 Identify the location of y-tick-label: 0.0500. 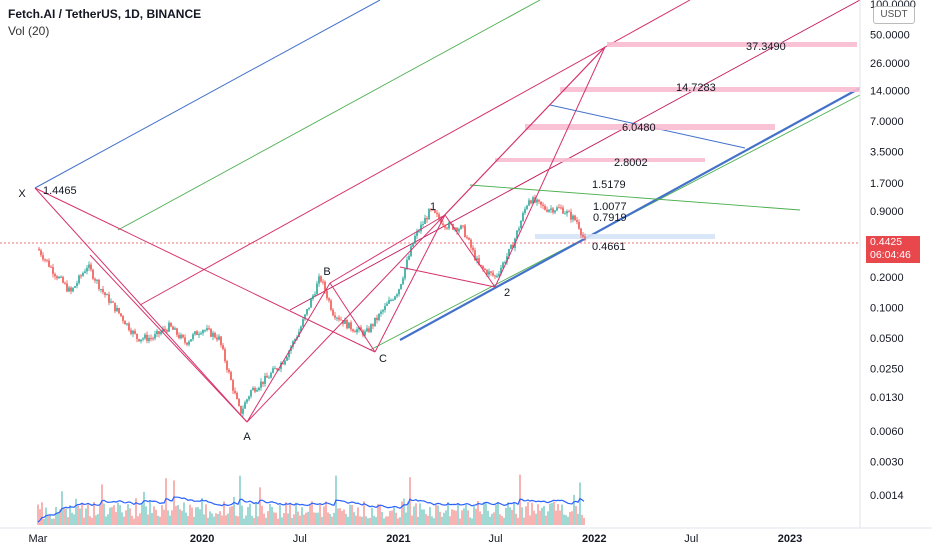
(887, 339).